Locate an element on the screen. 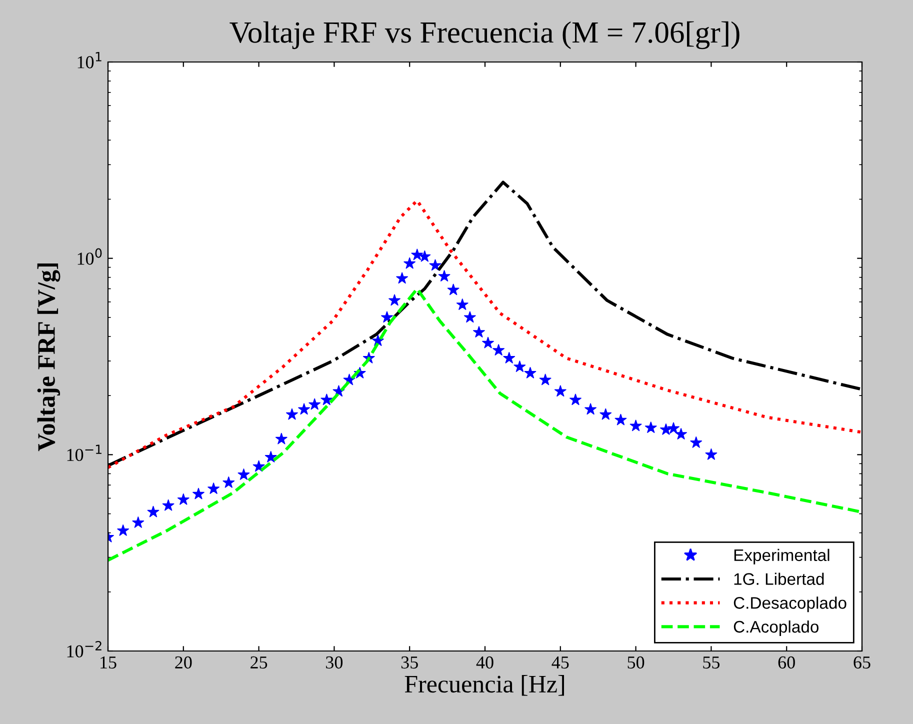 The height and width of the screenshot is (724, 913). x-tick-label: 55 is located at coordinates (711, 662).